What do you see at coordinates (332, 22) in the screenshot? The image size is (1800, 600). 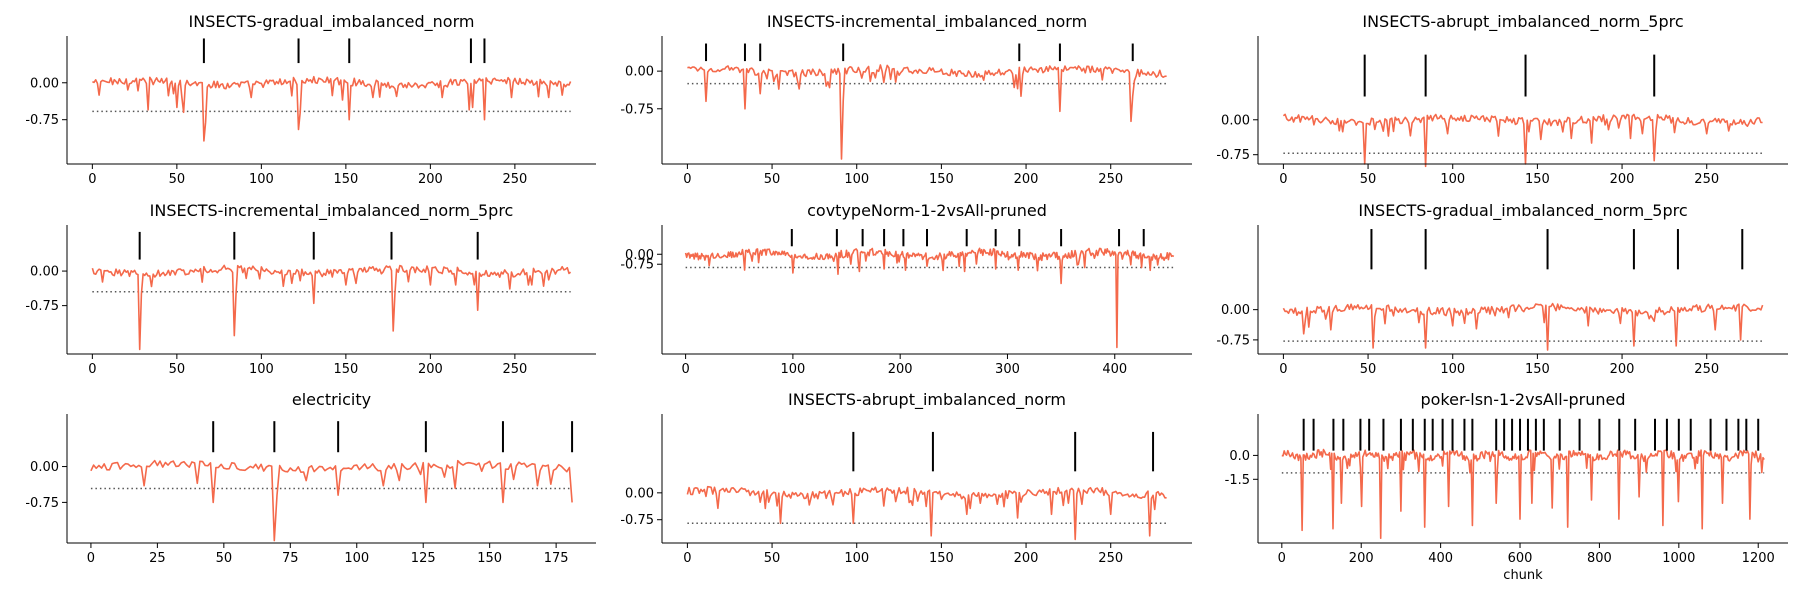 I see `chart-title: INSECTS-gradual_imbalanced_norm` at bounding box center [332, 22].